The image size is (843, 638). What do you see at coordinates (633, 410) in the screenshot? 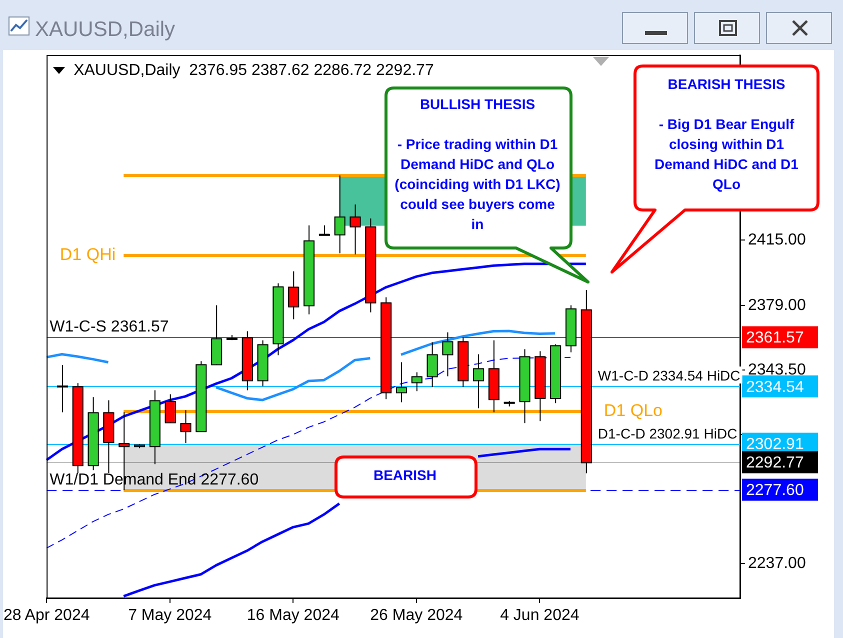
I see `ref-line-label: D1 QLo` at bounding box center [633, 410].